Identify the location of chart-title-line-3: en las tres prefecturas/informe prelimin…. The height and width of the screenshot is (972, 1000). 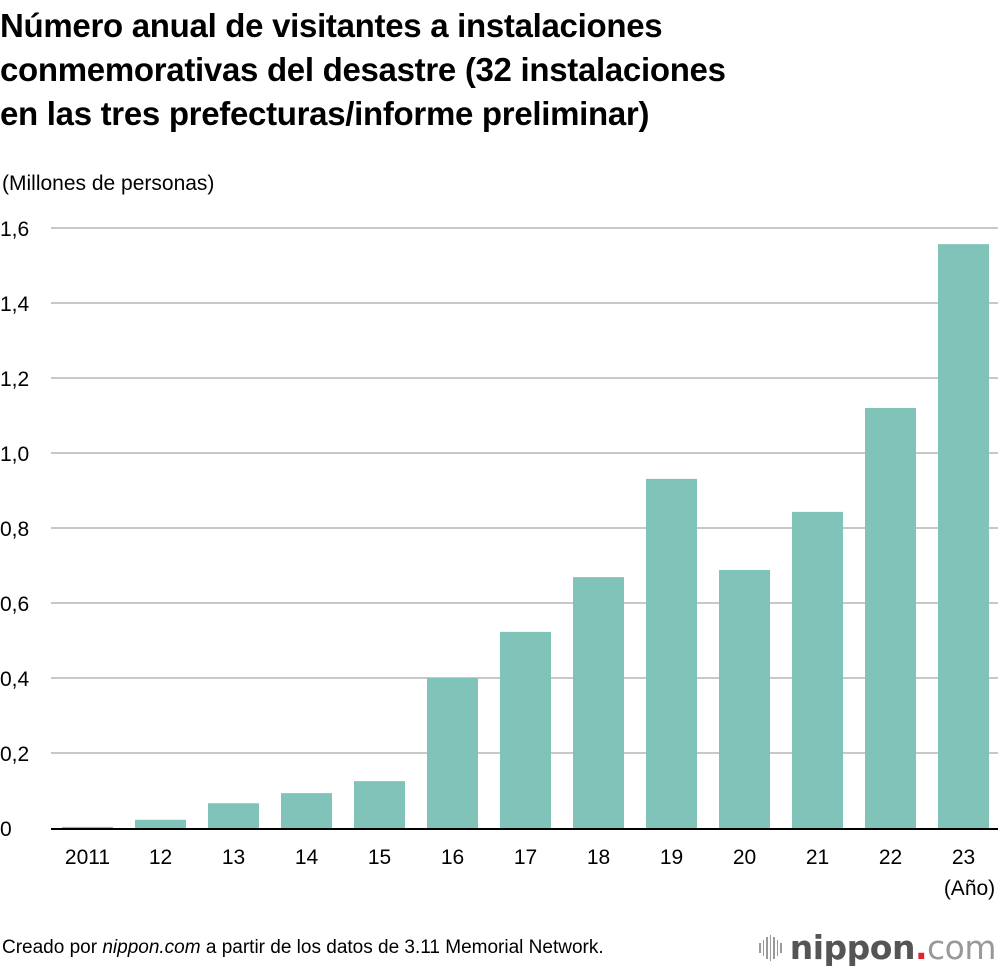
(325, 113).